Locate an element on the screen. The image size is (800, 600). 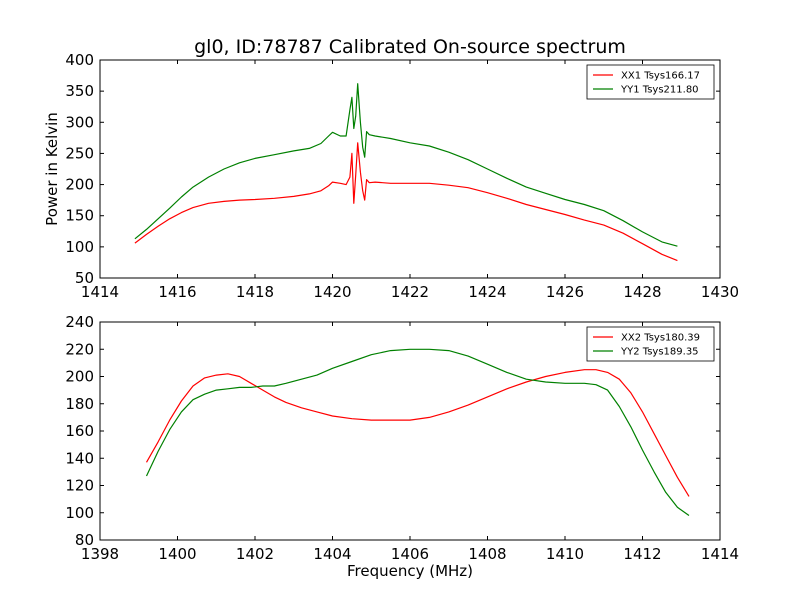
y-tick-label: 80 is located at coordinates (84, 540).